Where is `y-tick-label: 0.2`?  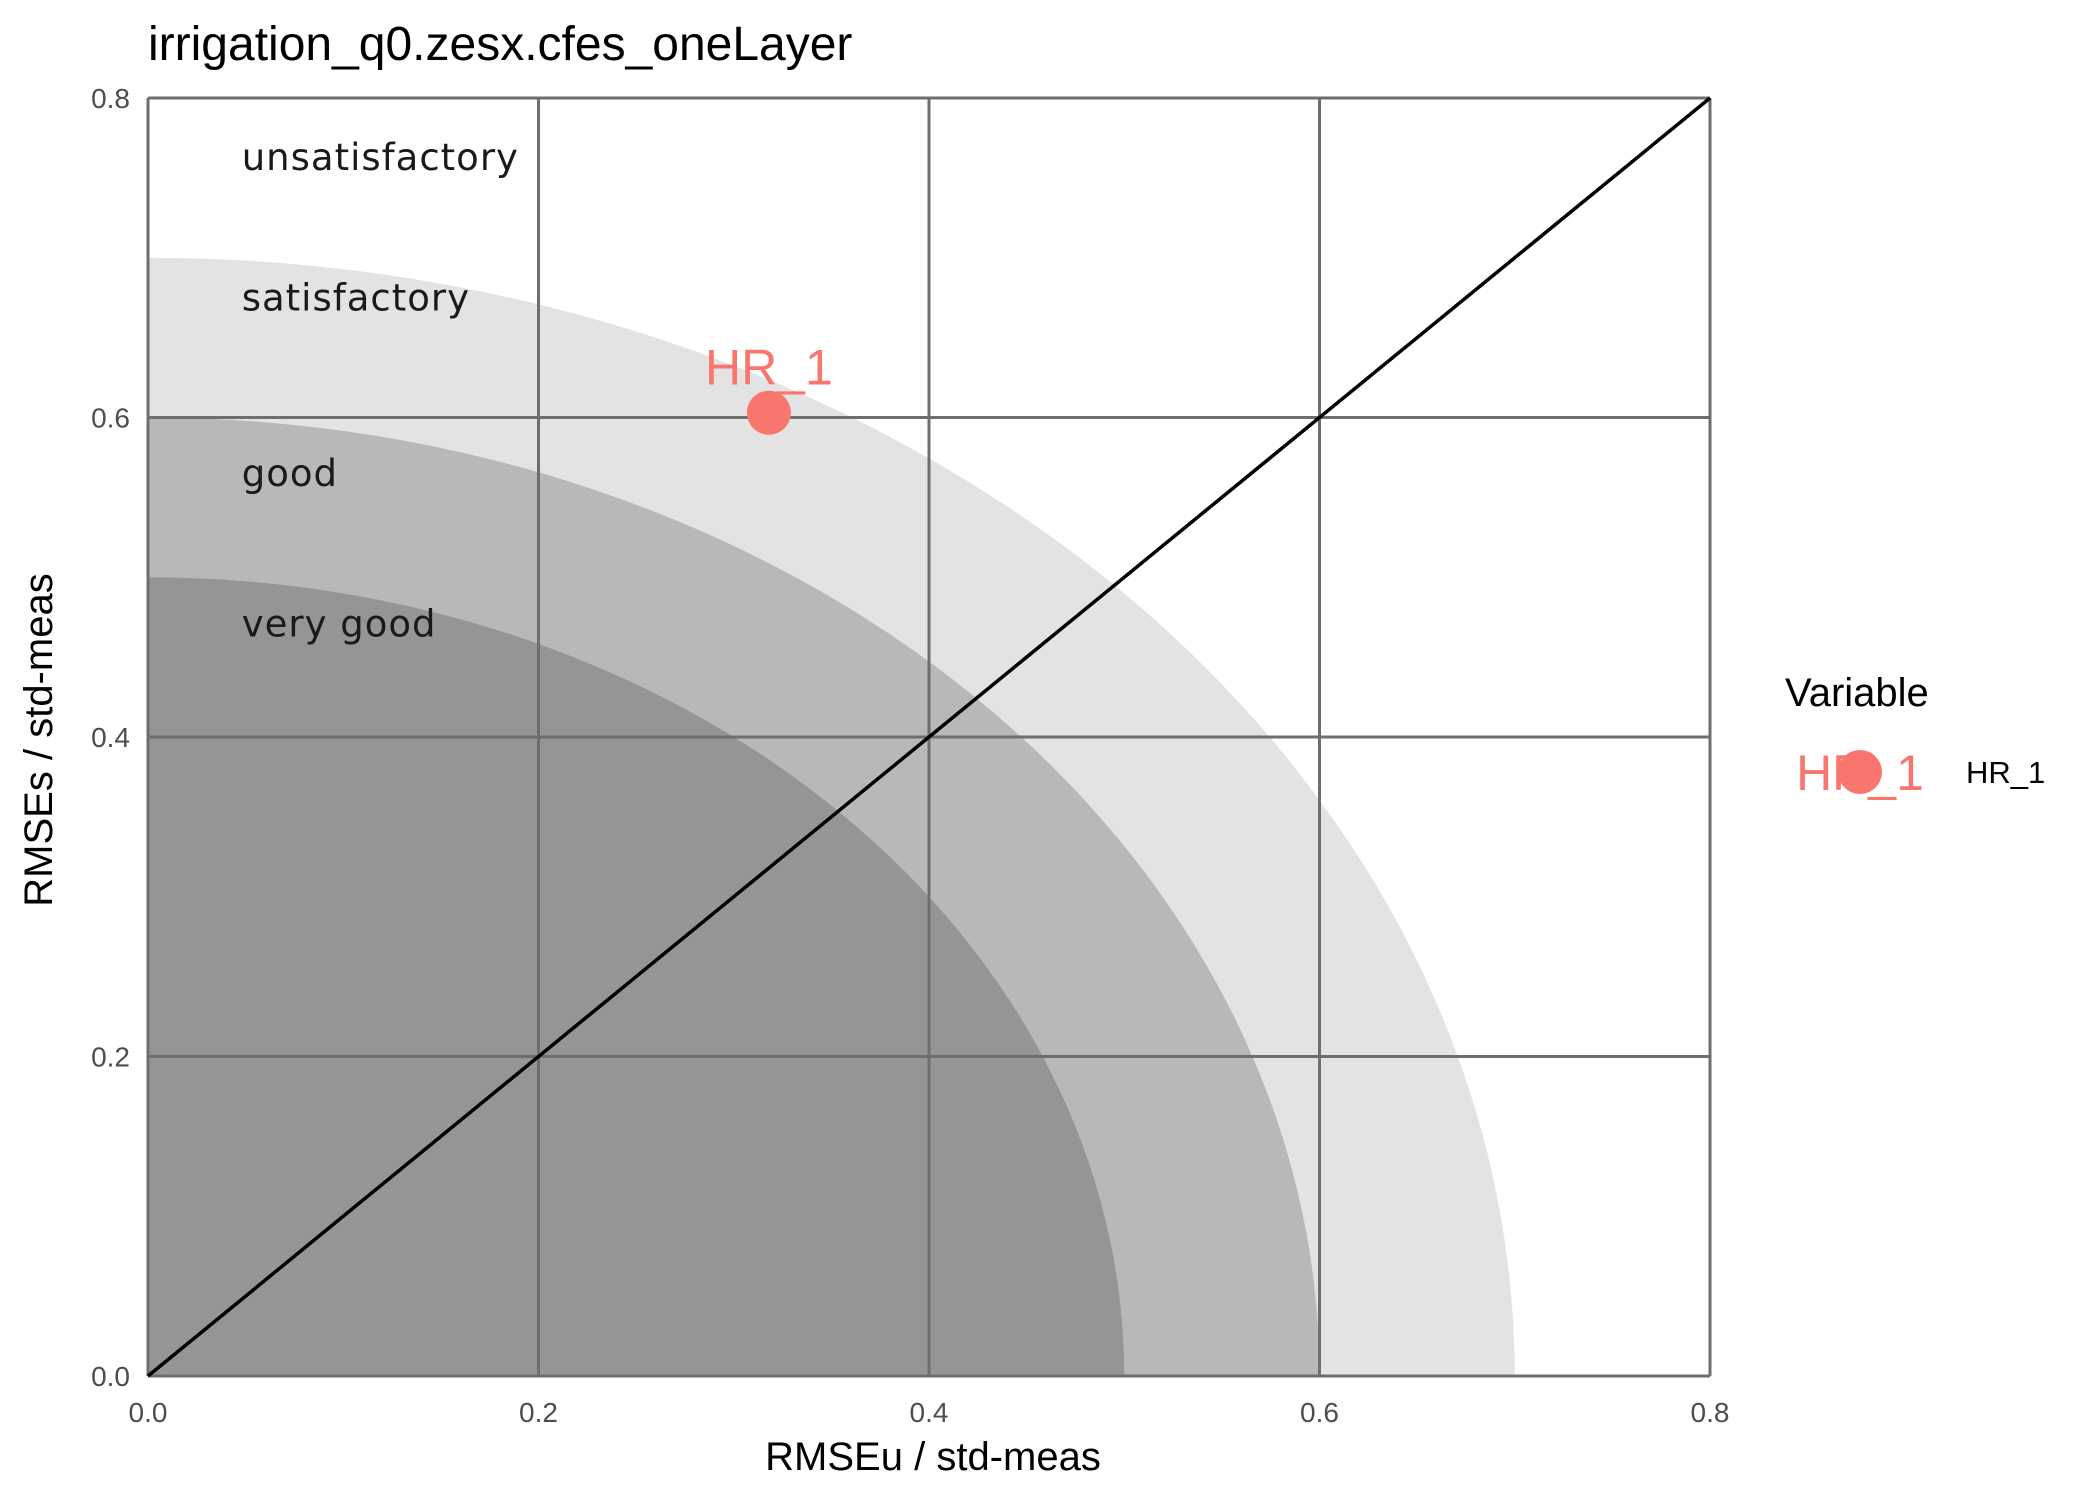
y-tick-label: 0.2 is located at coordinates (110, 1057).